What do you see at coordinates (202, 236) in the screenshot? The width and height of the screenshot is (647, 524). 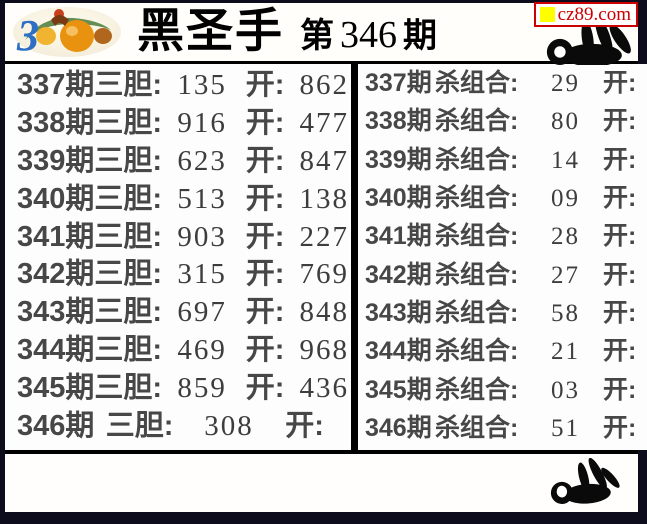 I see `prediction-value: 903` at bounding box center [202, 236].